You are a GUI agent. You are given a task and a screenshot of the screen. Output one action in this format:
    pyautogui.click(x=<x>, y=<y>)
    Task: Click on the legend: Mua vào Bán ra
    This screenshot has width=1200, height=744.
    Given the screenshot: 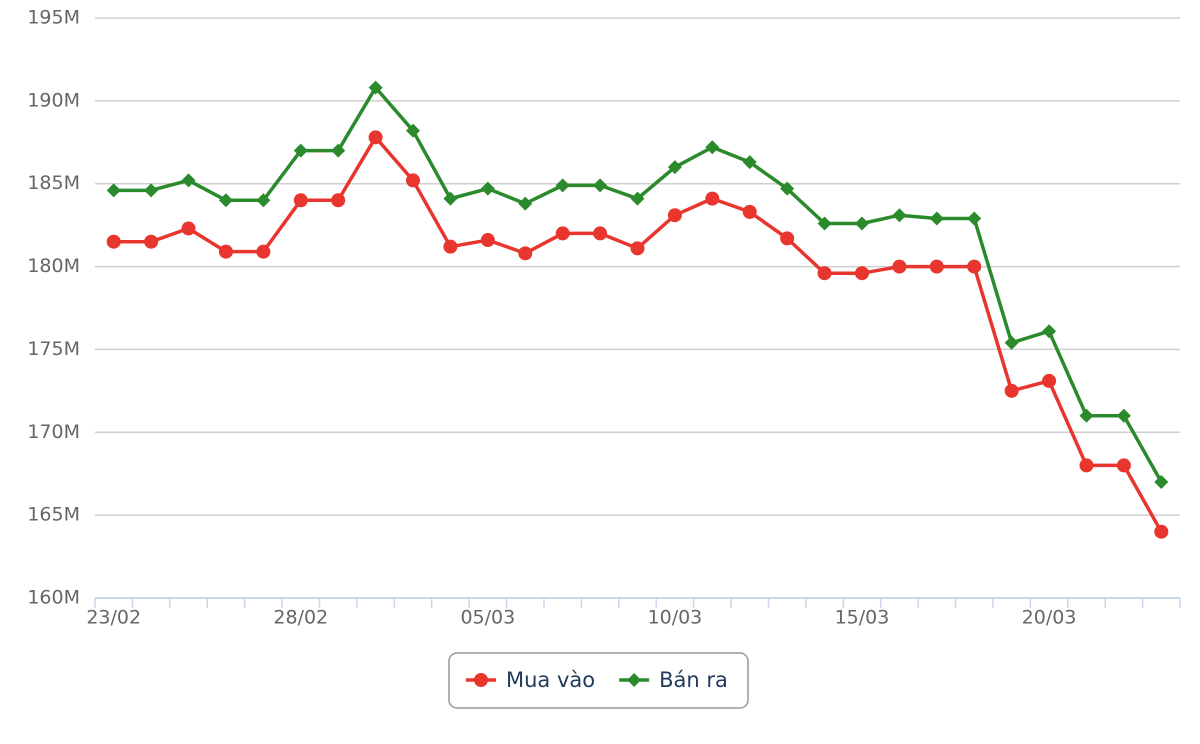 What is the action you would take?
    pyautogui.click(x=598, y=680)
    